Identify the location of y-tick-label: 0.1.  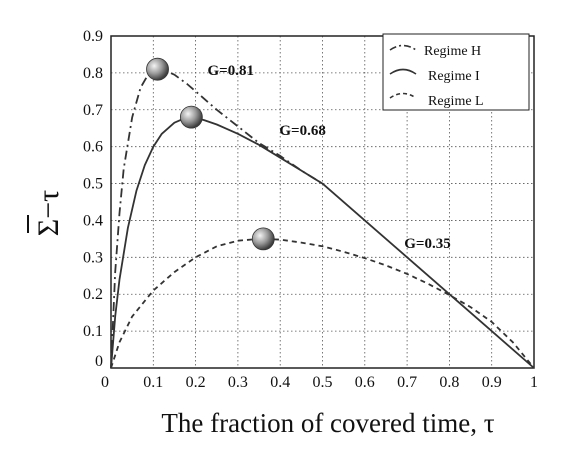
(93, 331).